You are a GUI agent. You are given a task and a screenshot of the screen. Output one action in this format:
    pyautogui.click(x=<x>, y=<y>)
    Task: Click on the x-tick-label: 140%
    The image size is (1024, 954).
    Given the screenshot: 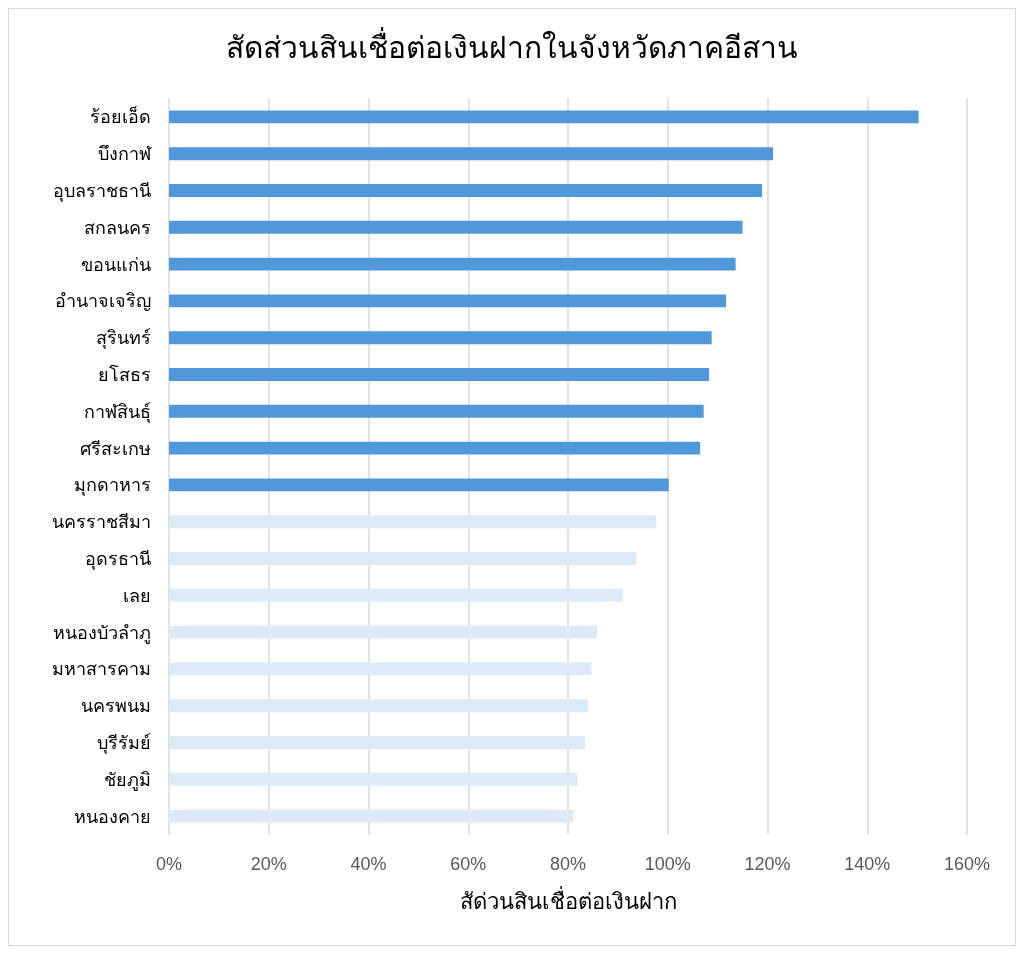 What is the action you would take?
    pyautogui.click(x=867, y=863)
    